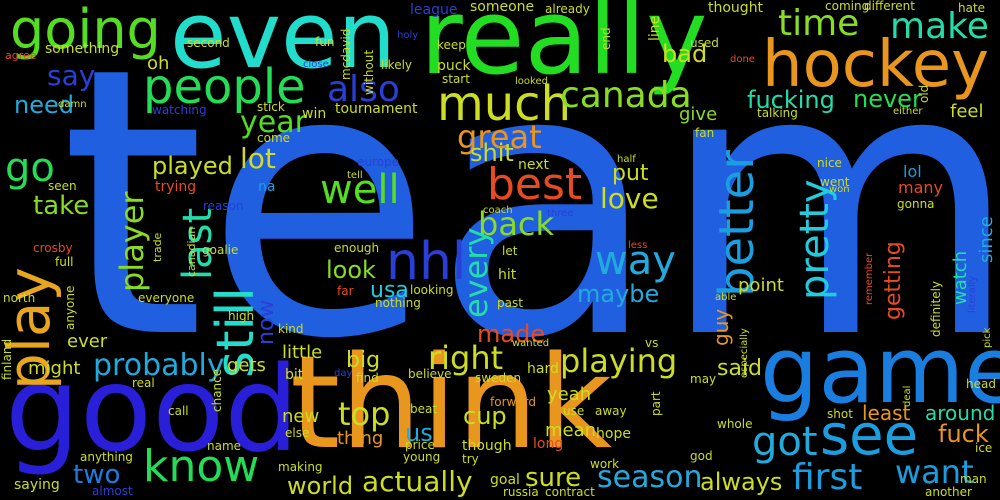 This screenshot has height=500, width=1000. What do you see at coordinates (973, 479) in the screenshot?
I see `word-man: man` at bounding box center [973, 479].